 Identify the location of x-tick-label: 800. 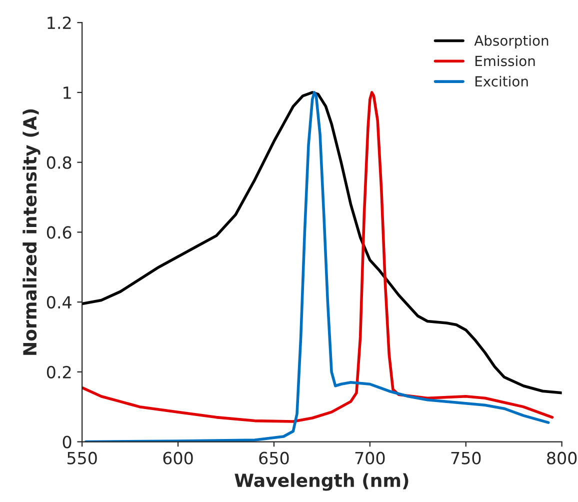
(562, 458).